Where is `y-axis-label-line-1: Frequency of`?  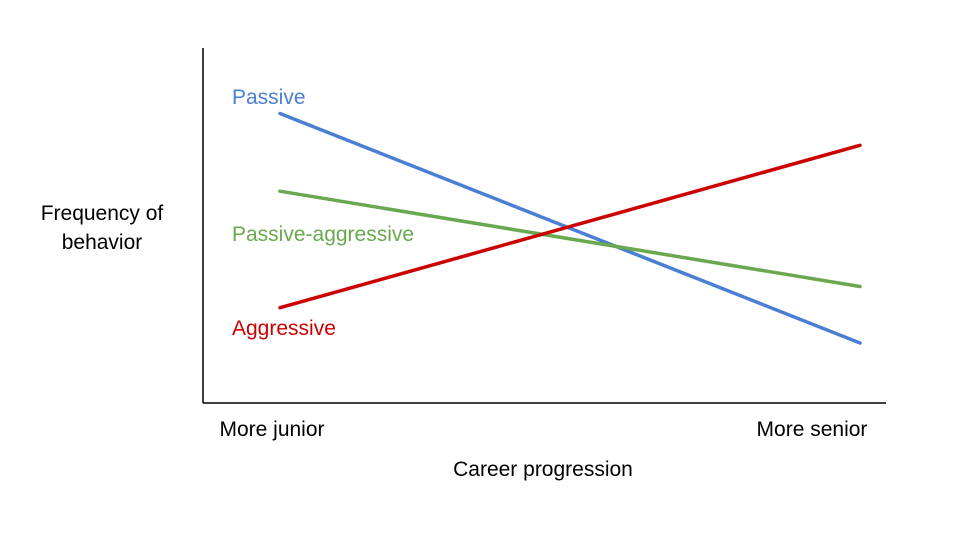 y-axis-label-line-1: Frequency of is located at coordinates (102, 213).